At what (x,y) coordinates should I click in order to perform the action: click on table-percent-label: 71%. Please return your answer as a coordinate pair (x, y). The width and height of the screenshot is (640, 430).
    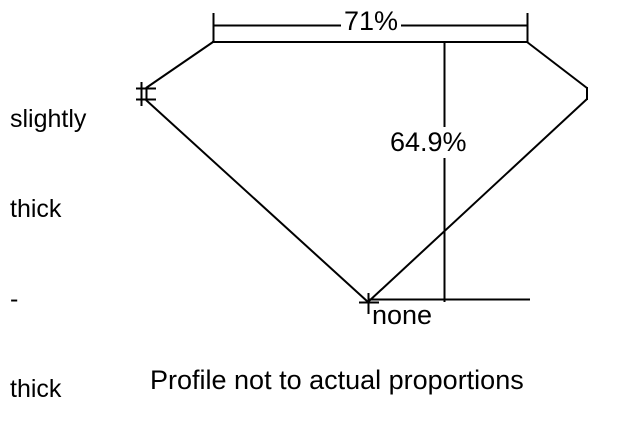
    Looking at the image, I should click on (371, 21).